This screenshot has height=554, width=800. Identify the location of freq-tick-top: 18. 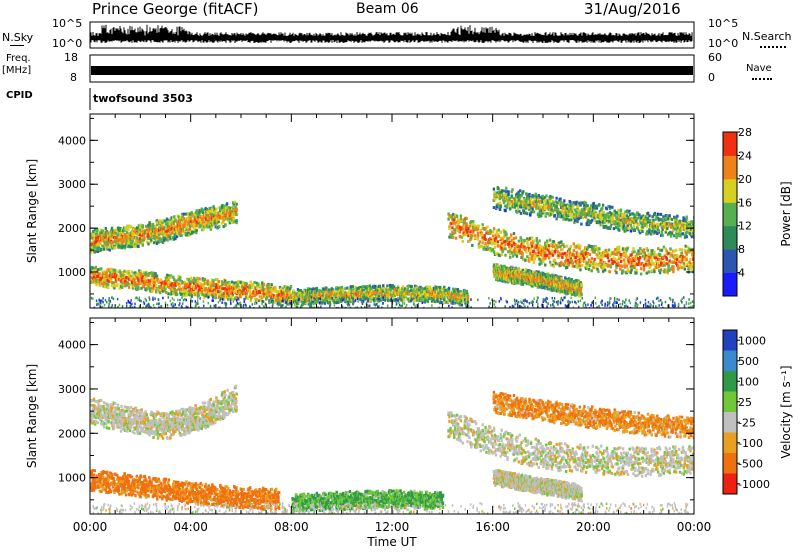
(71, 57).